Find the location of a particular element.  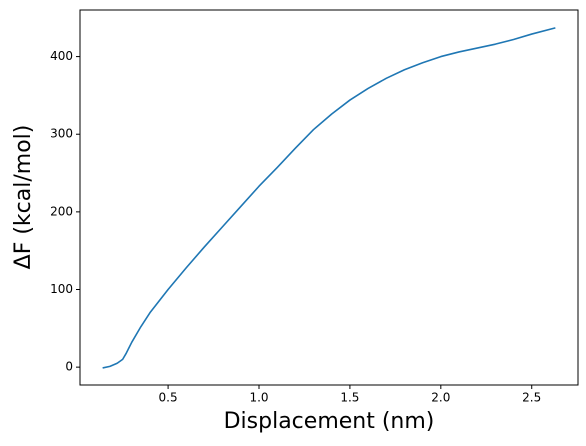

x-tick-label: 2.5 is located at coordinates (531, 398).